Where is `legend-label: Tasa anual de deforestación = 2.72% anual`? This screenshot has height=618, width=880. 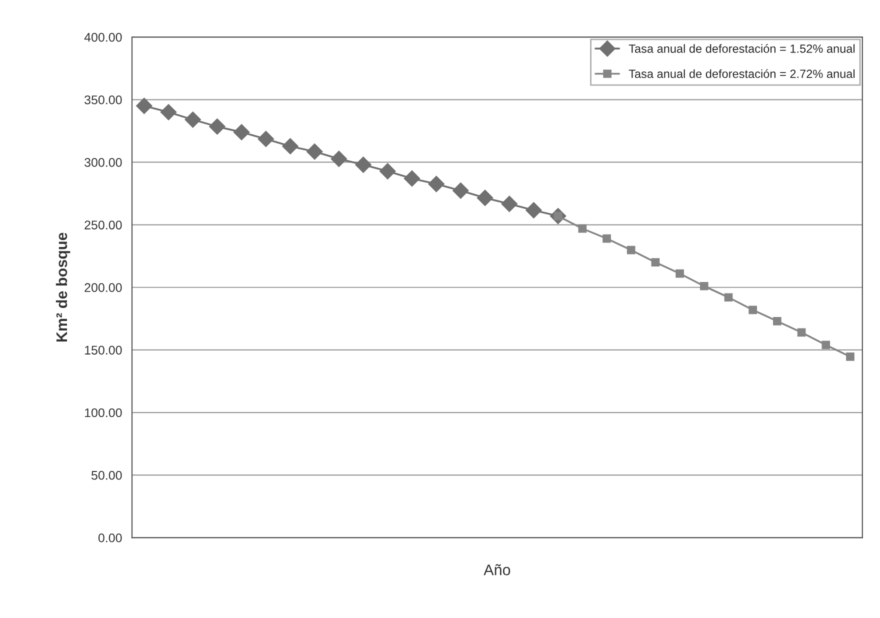
legend-label: Tasa anual de deforestación = 2.72% anual is located at coordinates (741, 73).